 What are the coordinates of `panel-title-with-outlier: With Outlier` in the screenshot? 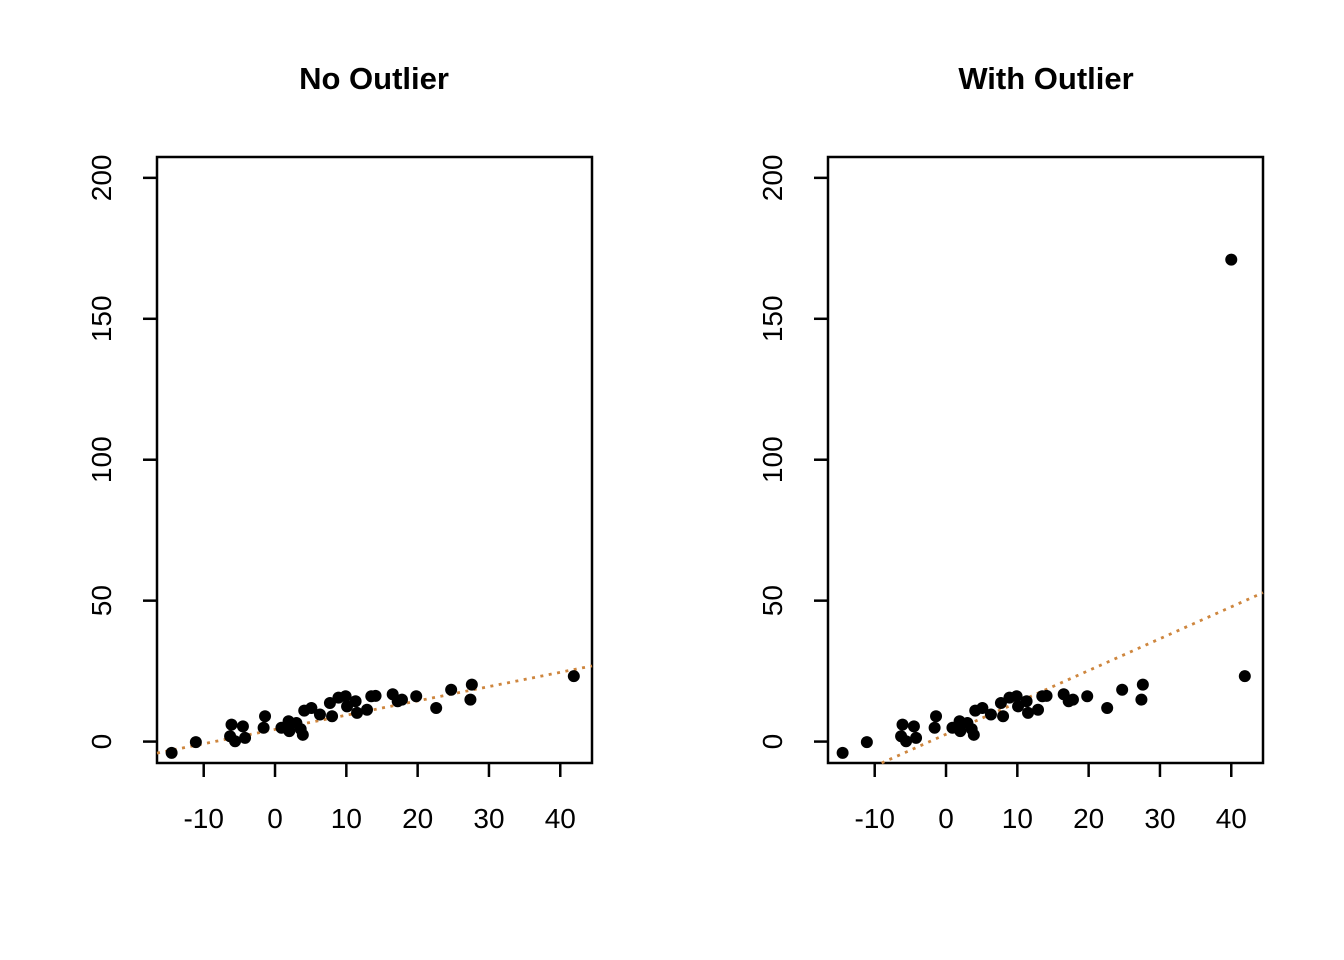 It's located at (1046, 78).